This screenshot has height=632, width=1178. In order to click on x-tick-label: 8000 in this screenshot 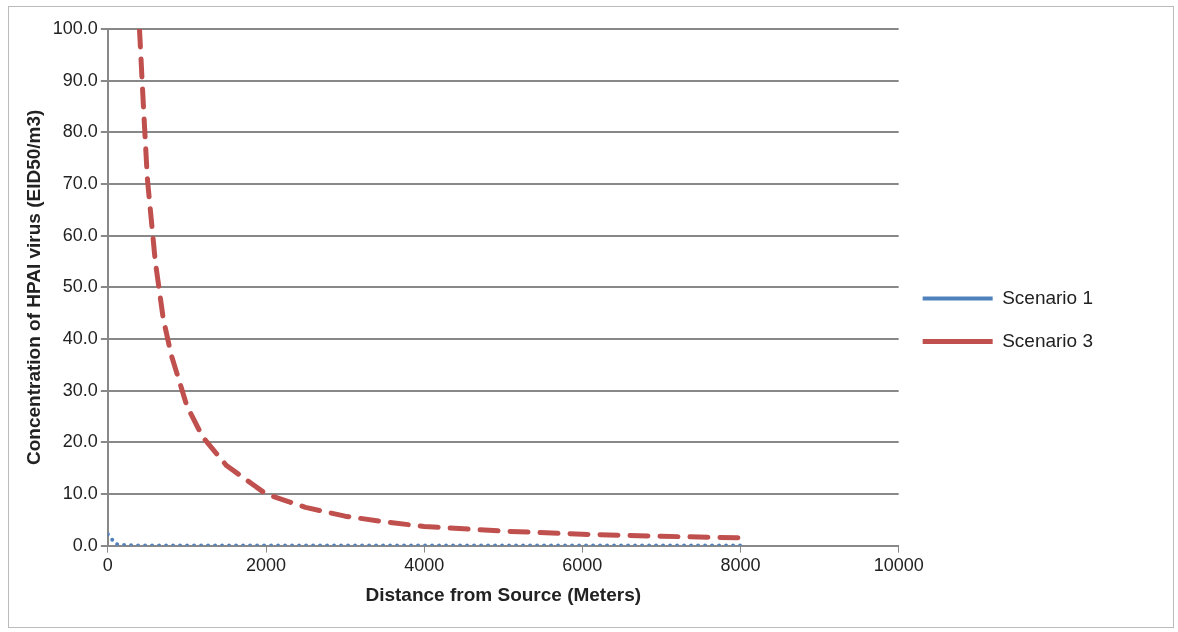, I will do `click(740, 565)`.